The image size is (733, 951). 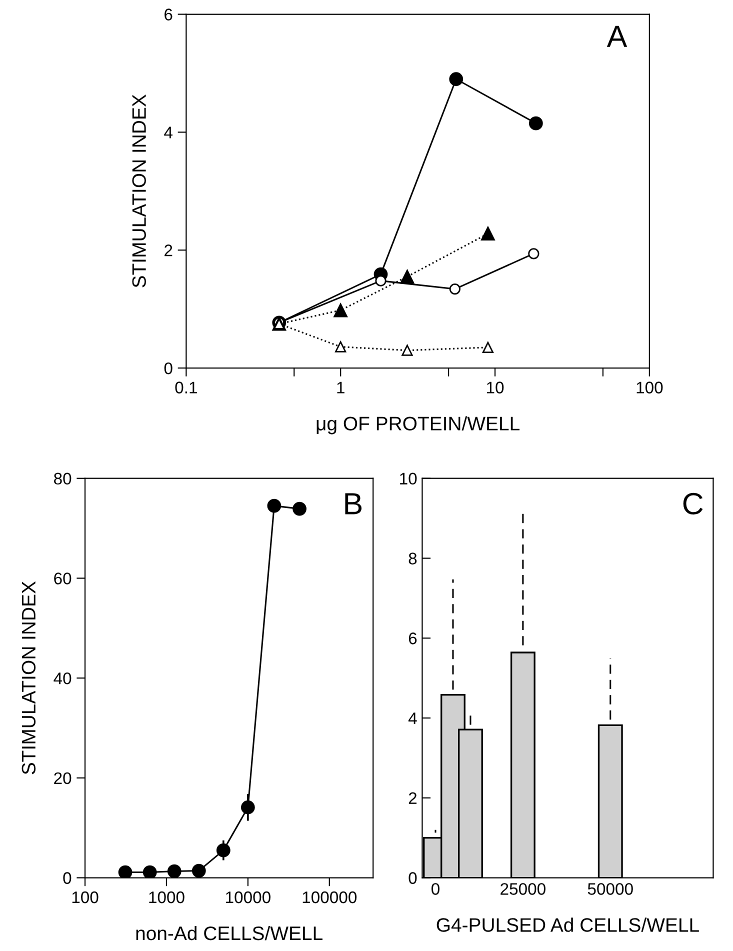 What do you see at coordinates (436, 889) in the screenshot?
I see `x-tick-label: 0` at bounding box center [436, 889].